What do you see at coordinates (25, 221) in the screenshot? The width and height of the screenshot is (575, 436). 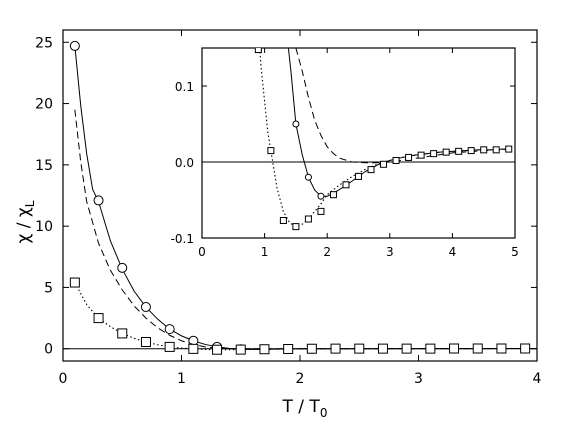 I see `y-axis-title: χ / χL` at bounding box center [25, 221].